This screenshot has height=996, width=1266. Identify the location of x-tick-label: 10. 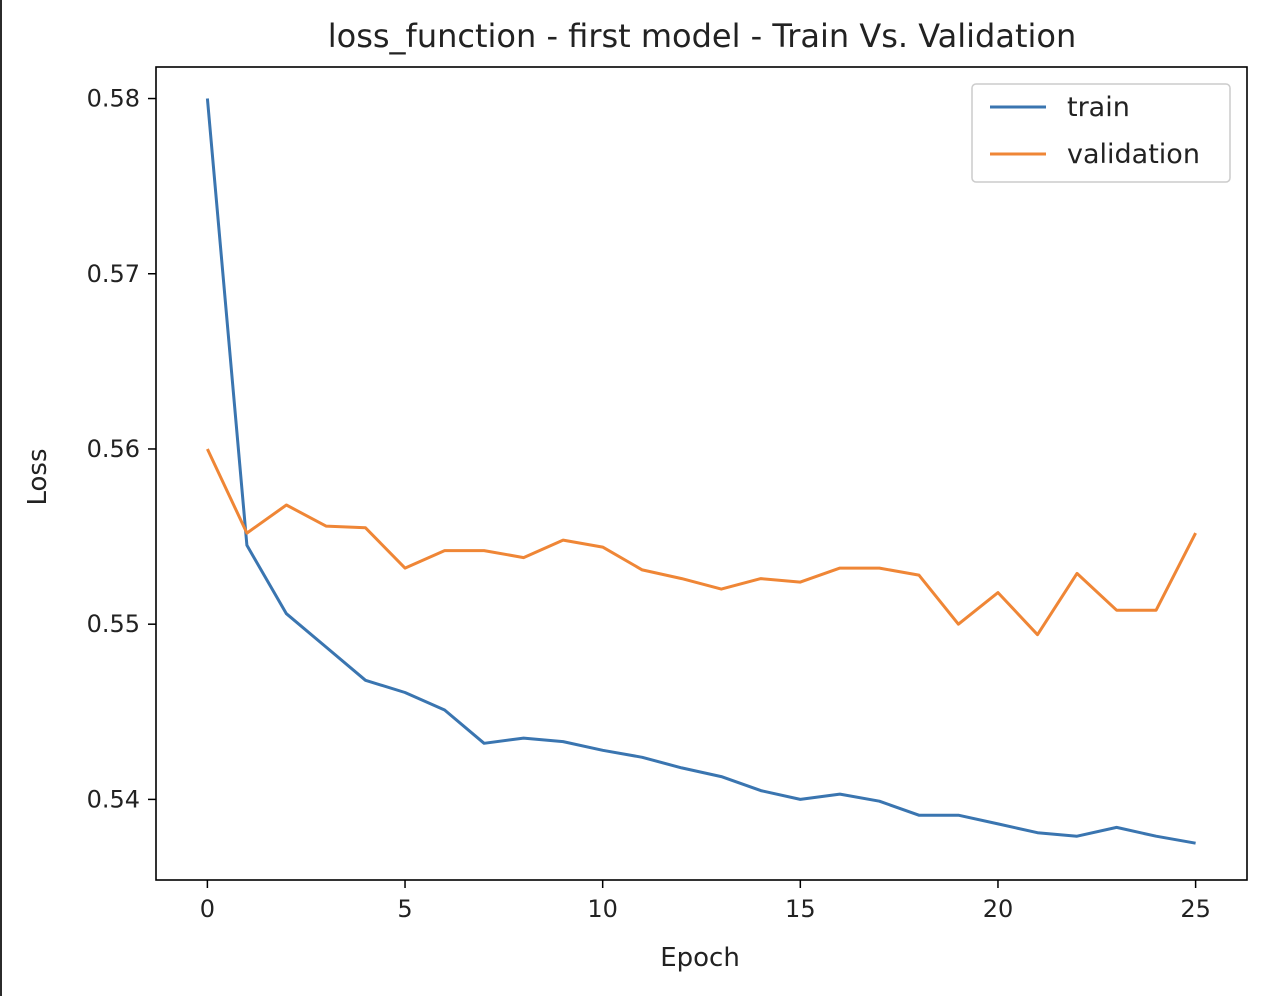
(602, 909).